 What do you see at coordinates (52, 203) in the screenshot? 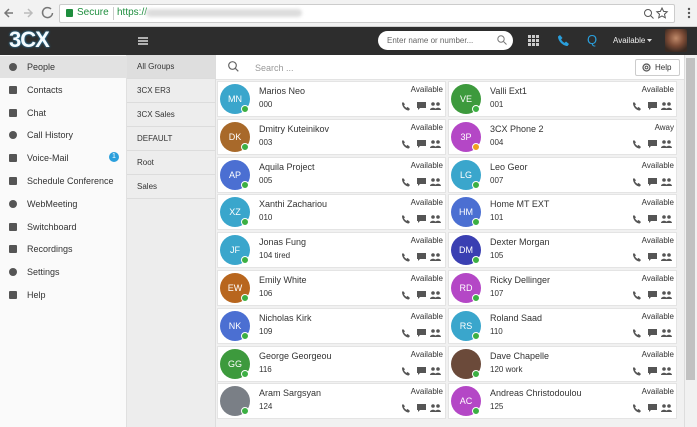
I see `nav-label: WebMeeting` at bounding box center [52, 203].